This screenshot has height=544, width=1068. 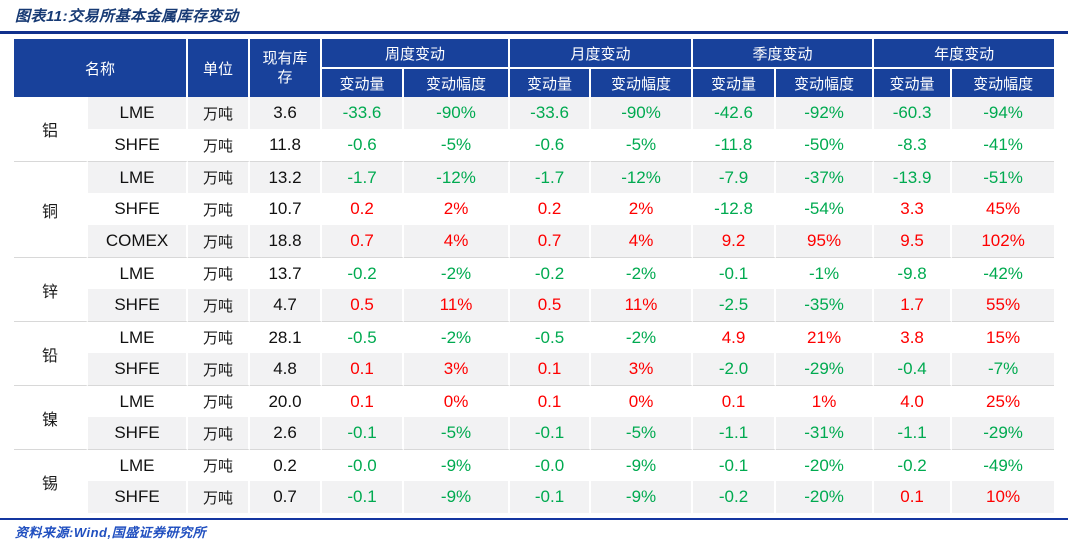 What do you see at coordinates (642, 113) in the screenshot?
I see `change-value-cell: -90%` at bounding box center [642, 113].